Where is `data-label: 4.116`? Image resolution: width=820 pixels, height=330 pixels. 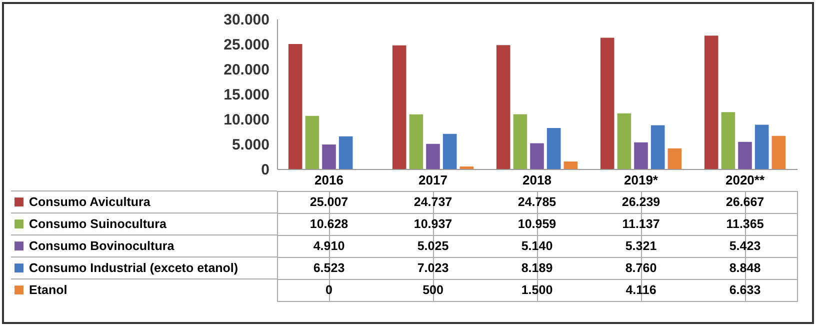 data-label: 4.116 is located at coordinates (641, 290).